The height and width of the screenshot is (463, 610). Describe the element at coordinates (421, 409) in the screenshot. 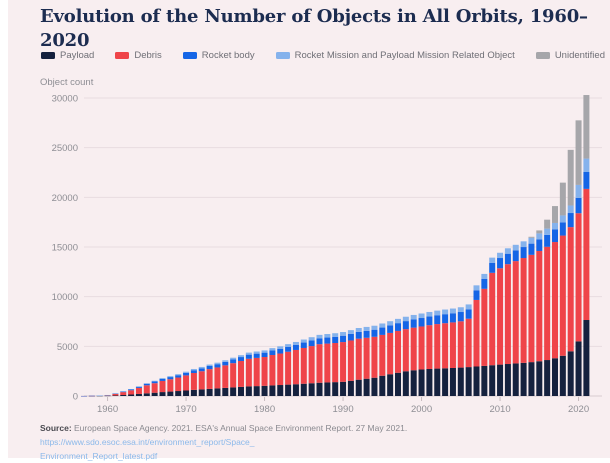

I see `x-tick-label: 2000` at that location.